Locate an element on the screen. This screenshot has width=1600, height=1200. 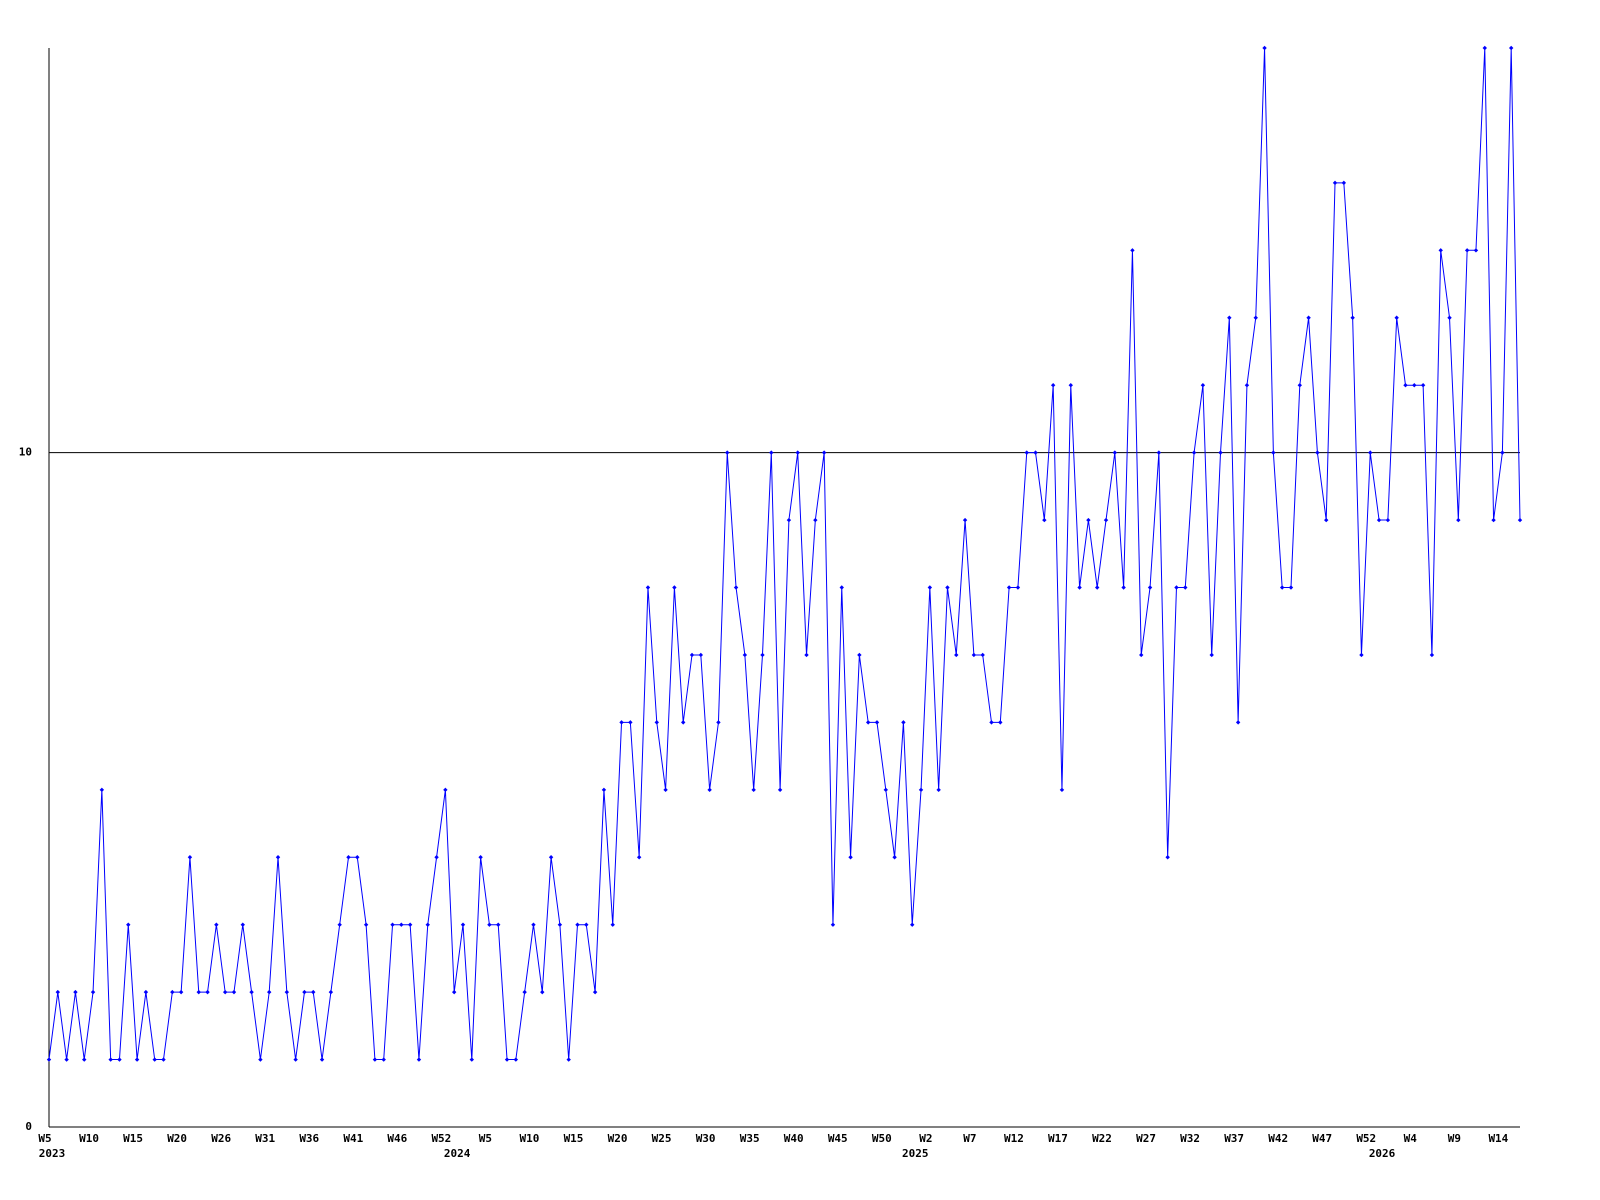
x-tick-label: W46 is located at coordinates (397, 1138).